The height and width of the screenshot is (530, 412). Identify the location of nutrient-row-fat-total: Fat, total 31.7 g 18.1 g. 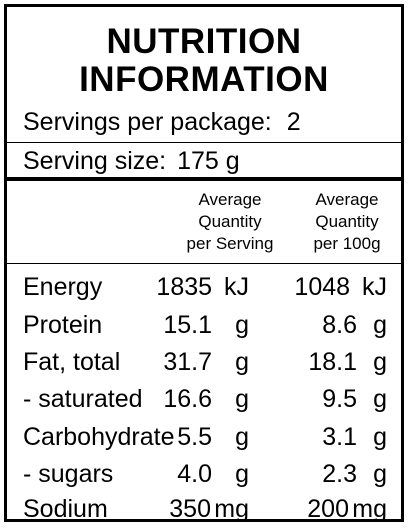
(204, 362).